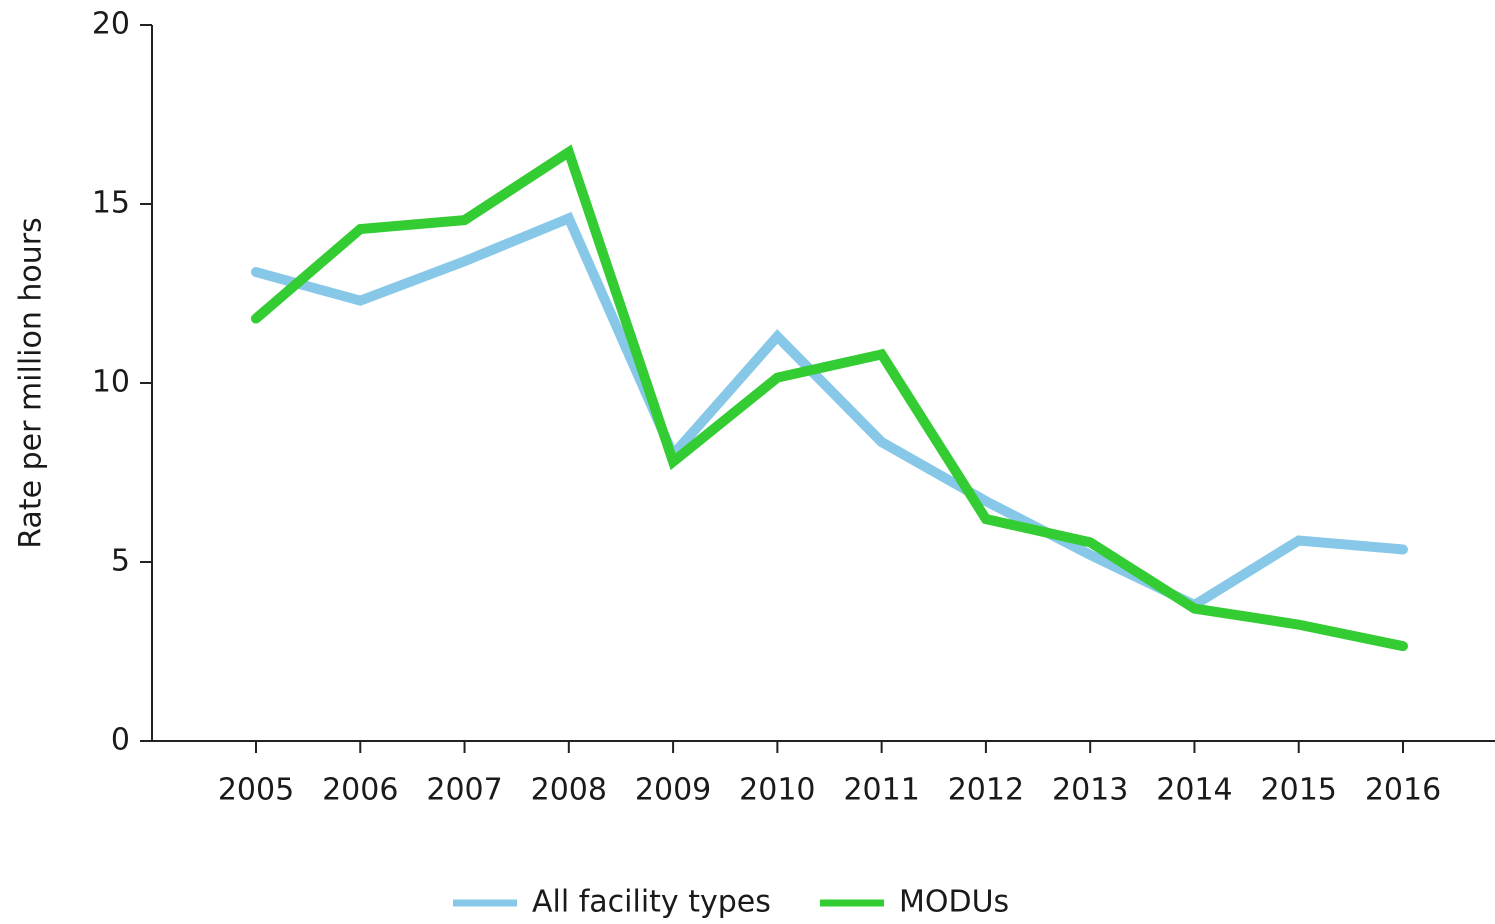  I want to click on legend-label: MODUs, so click(954, 902).